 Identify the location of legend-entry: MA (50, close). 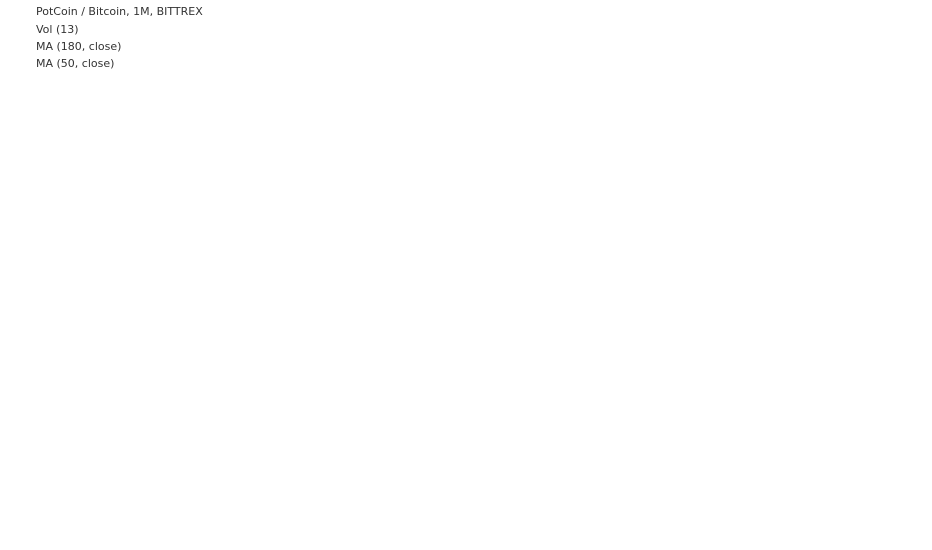
(75, 63).